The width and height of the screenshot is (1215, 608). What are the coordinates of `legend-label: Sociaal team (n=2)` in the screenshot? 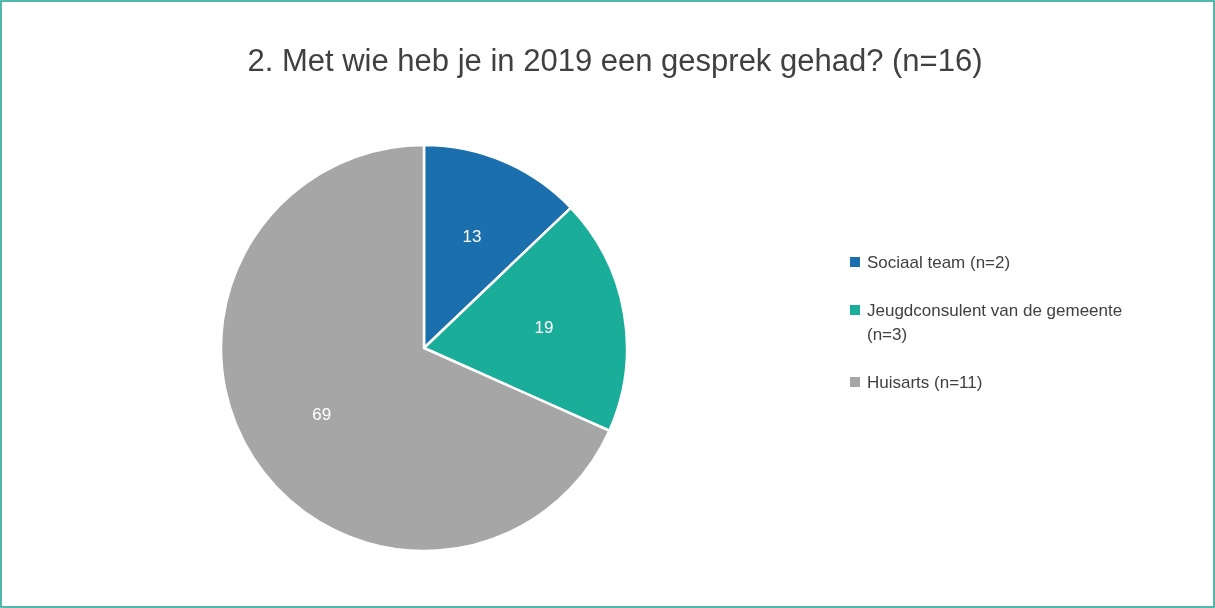 It's located at (939, 262).